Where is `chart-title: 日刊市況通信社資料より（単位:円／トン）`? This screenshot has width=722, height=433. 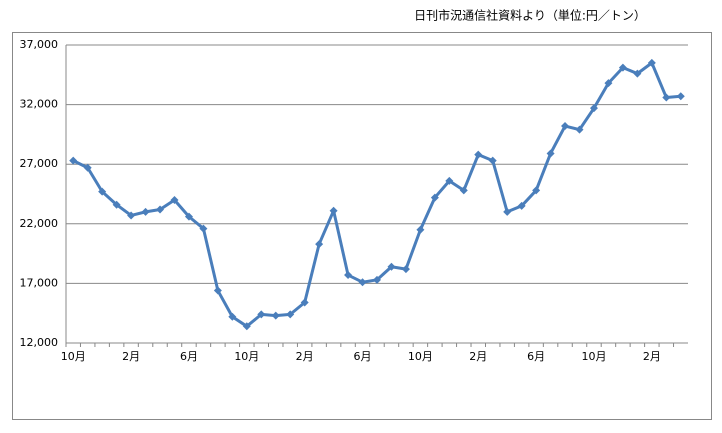 chart-title: 日刊市況通信社資料より（単位:円／トン） is located at coordinates (530, 15).